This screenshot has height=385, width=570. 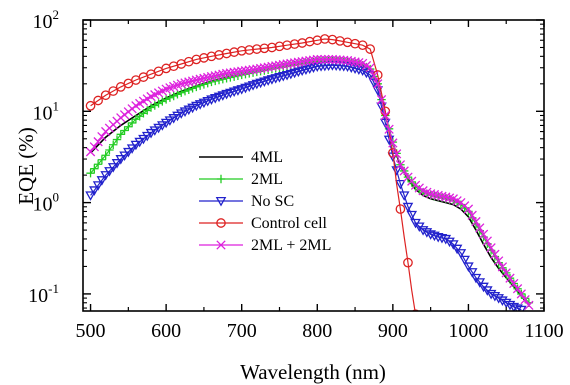 I want to click on y-axis-label: EQE (%), so click(x=26, y=166).